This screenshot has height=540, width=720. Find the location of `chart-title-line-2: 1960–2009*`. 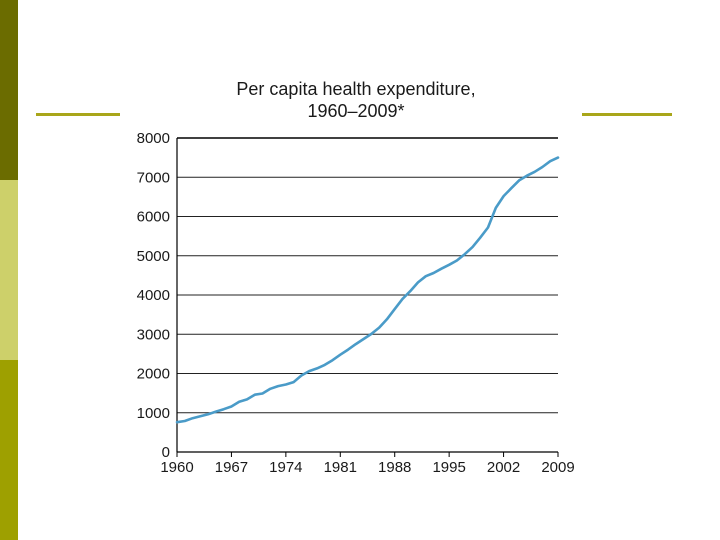

chart-title-line-2: 1960–2009* is located at coordinates (355, 111).